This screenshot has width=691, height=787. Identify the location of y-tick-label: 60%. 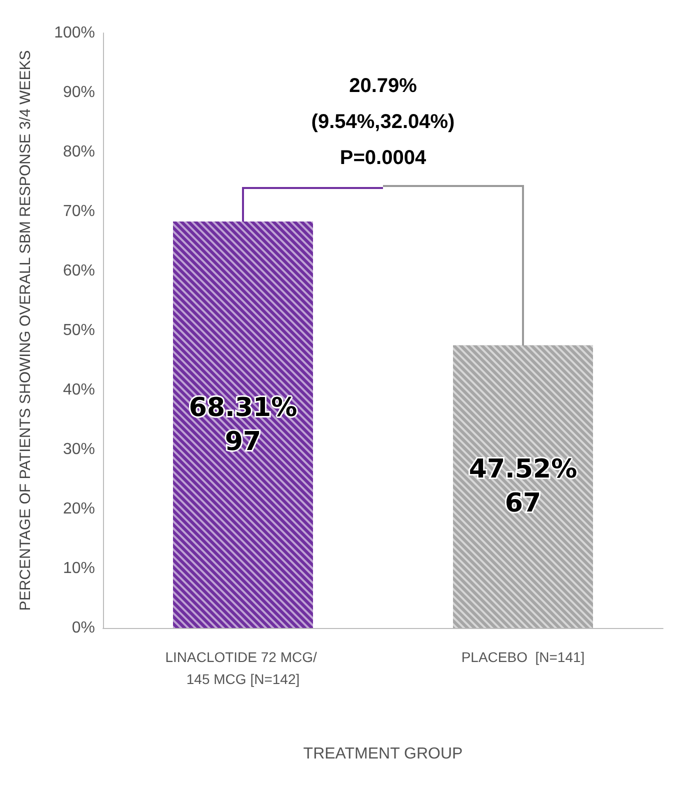
(78, 271).